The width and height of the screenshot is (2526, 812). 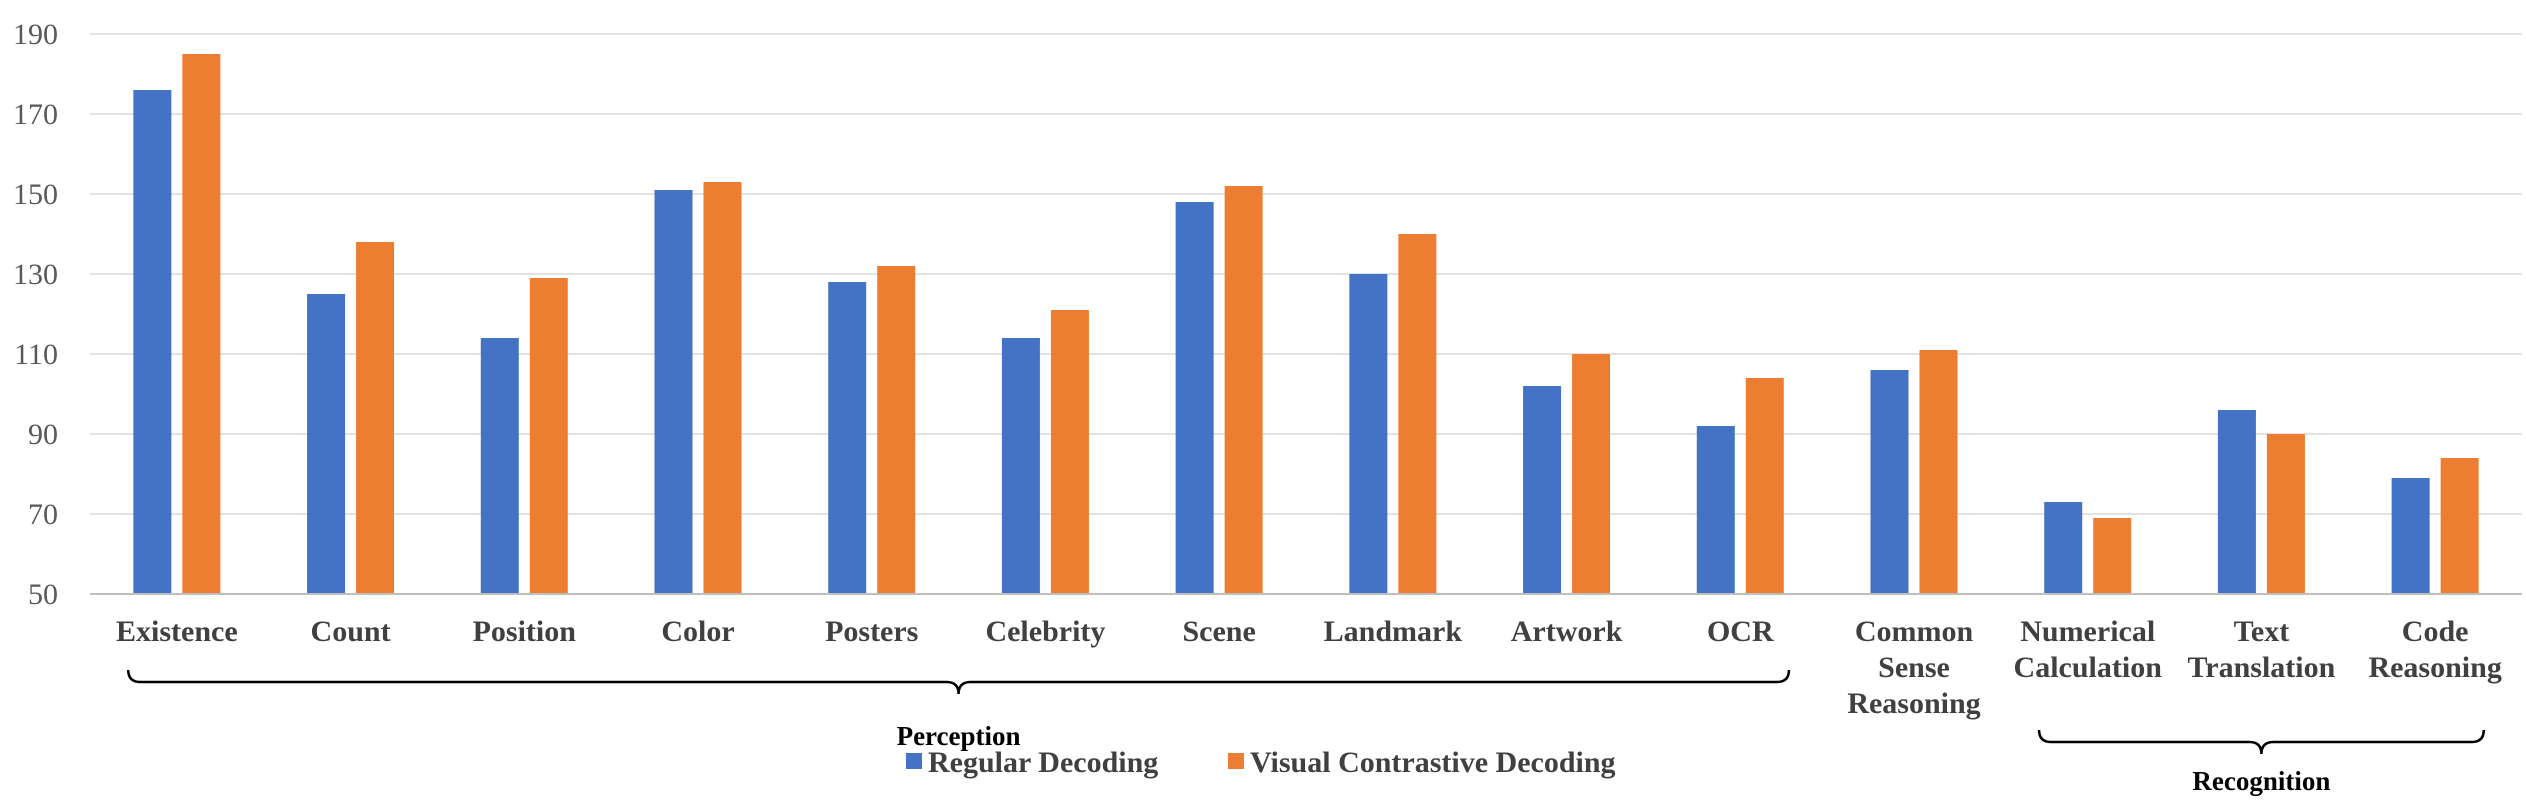 What do you see at coordinates (2262, 649) in the screenshot?
I see `x-category-label: Text Translation` at bounding box center [2262, 649].